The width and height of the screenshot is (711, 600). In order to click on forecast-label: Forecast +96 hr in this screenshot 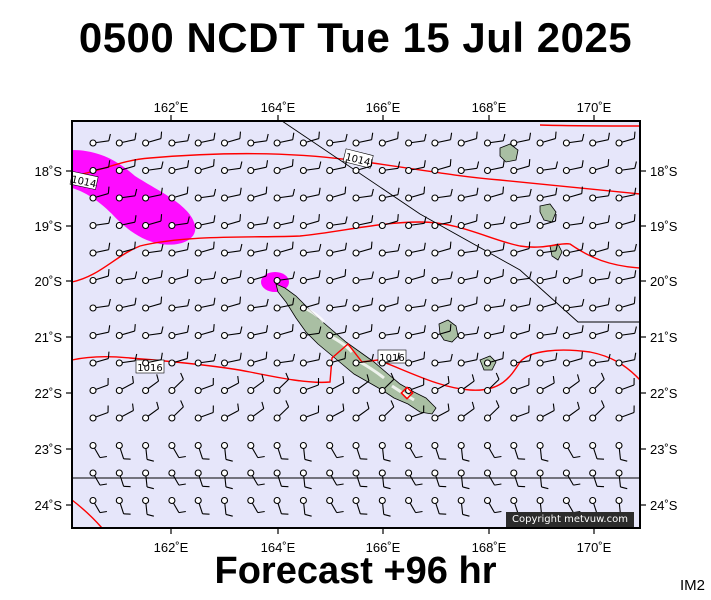, I will do `click(355, 571)`.